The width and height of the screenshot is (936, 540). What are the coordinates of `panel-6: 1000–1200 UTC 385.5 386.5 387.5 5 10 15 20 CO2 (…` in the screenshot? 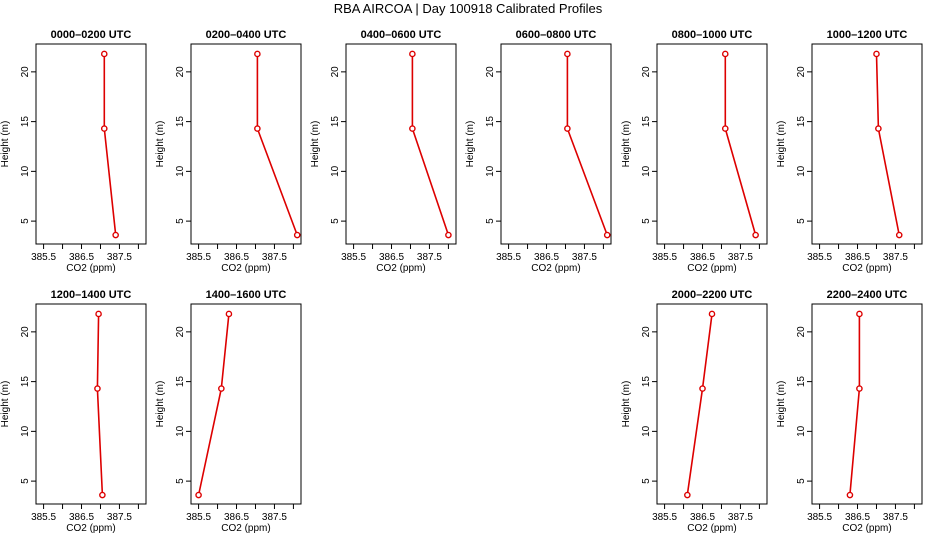 It's located at (849, 151).